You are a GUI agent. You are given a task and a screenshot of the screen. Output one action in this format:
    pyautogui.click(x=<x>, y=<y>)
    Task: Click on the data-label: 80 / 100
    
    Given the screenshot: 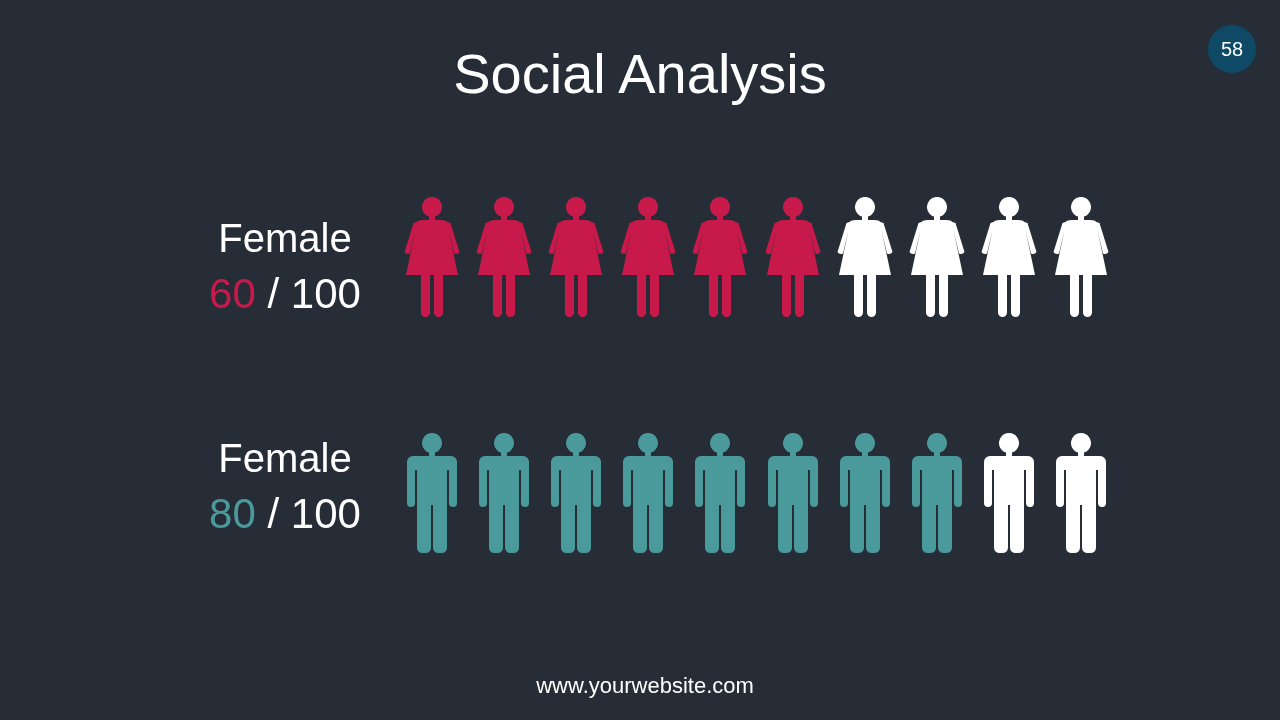 What is the action you would take?
    pyautogui.click(x=285, y=513)
    